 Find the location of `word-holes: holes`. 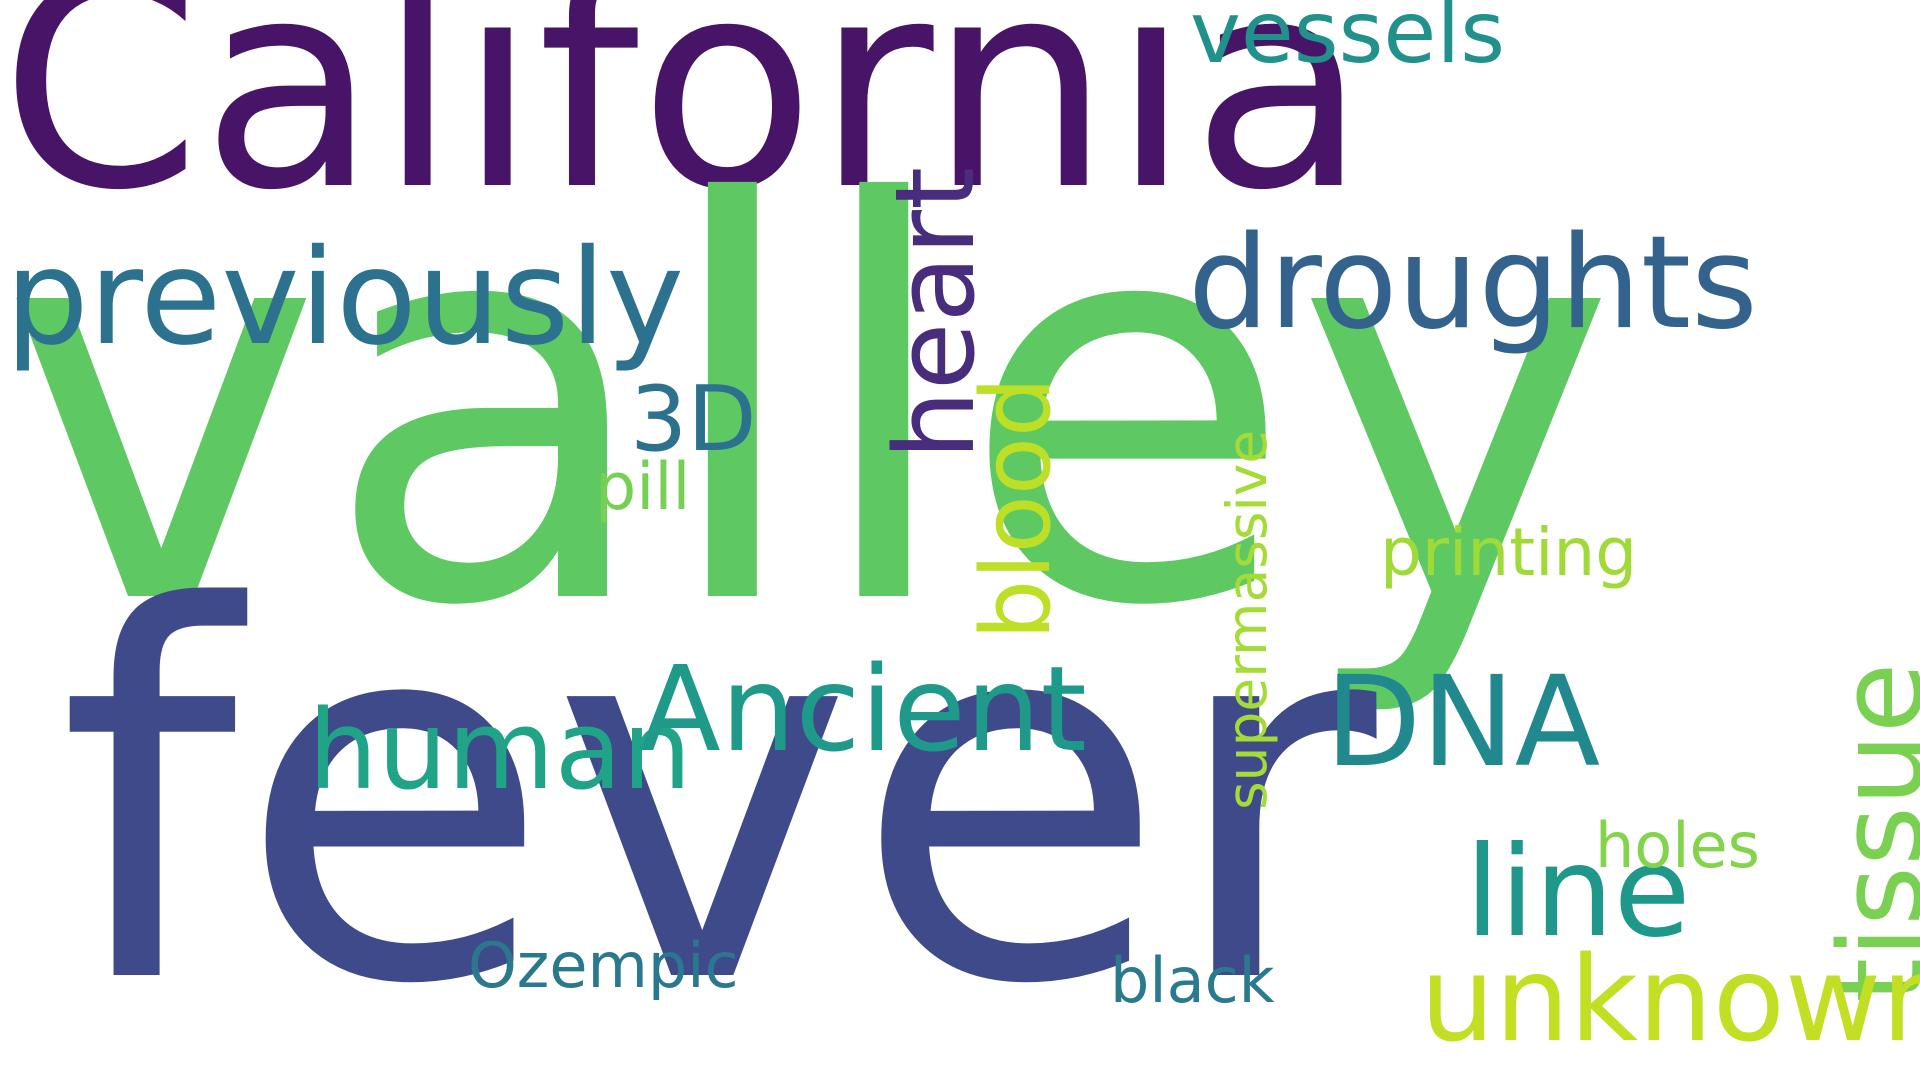

word-holes: holes is located at coordinates (1677, 845).